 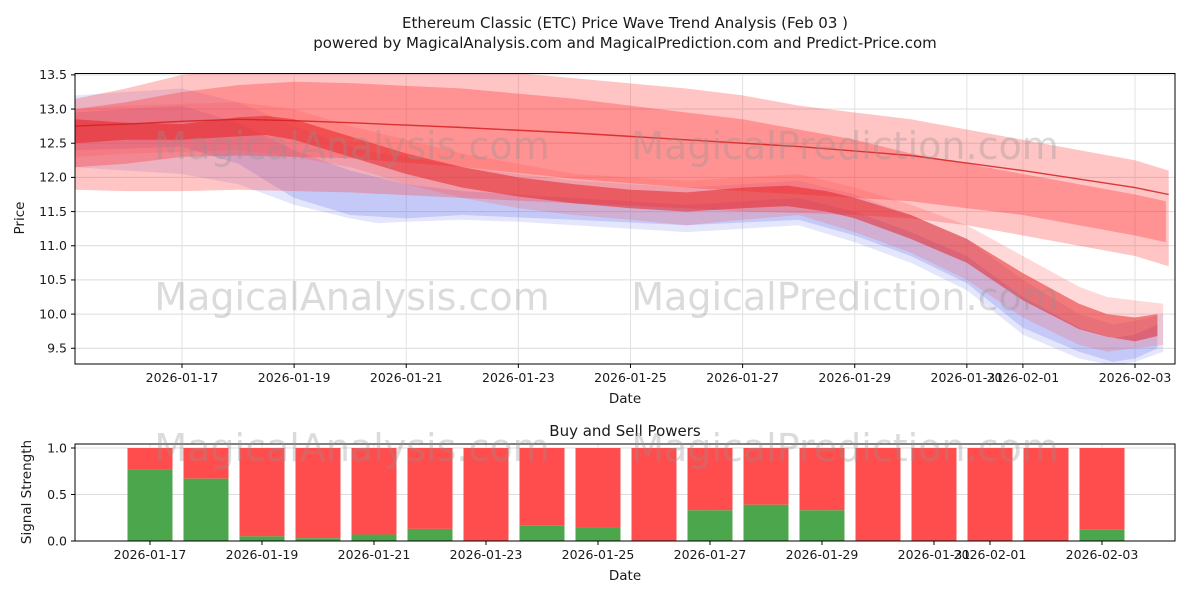 What do you see at coordinates (20, 218) in the screenshot?
I see `price-ylabel: Price` at bounding box center [20, 218].